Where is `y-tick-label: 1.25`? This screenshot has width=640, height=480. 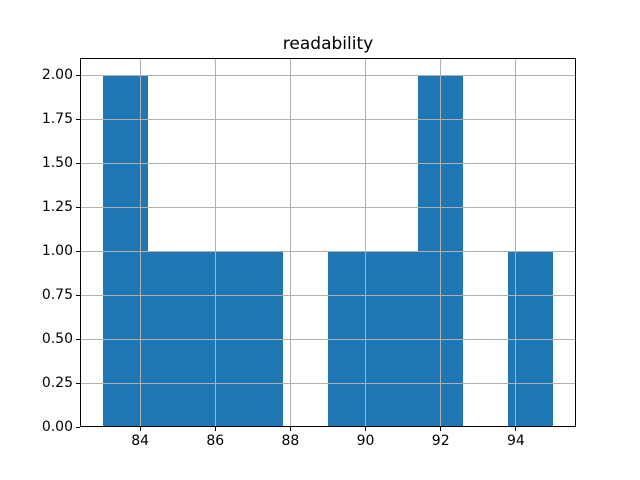
y-tick-label: 1.25 is located at coordinates (57, 206).